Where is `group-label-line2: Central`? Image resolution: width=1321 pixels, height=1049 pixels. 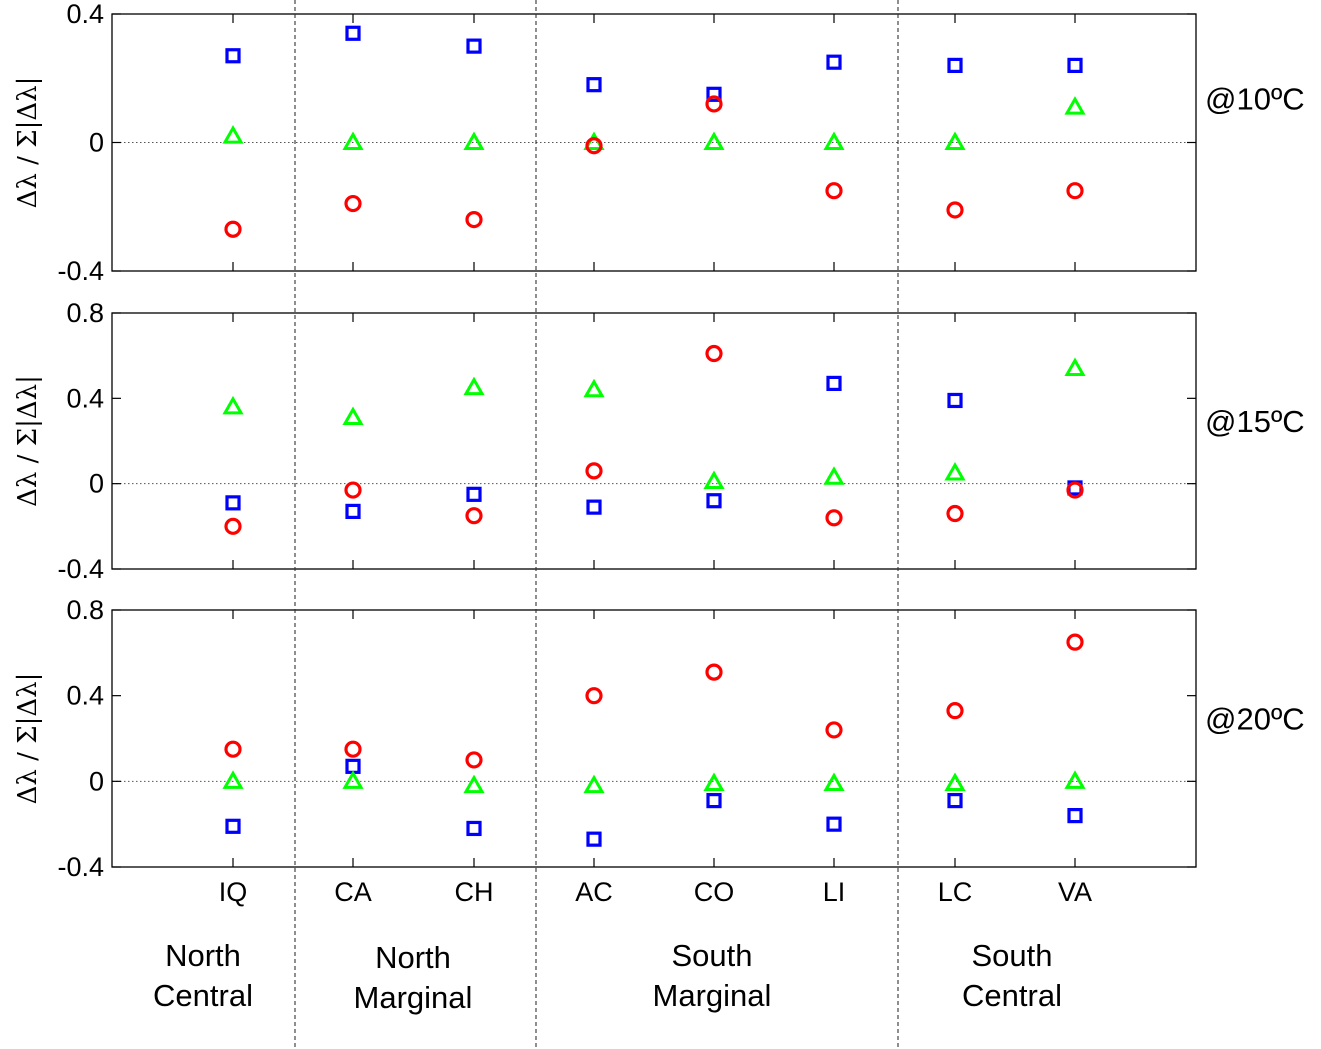
group-label-line2: Central is located at coordinates (1012, 995).